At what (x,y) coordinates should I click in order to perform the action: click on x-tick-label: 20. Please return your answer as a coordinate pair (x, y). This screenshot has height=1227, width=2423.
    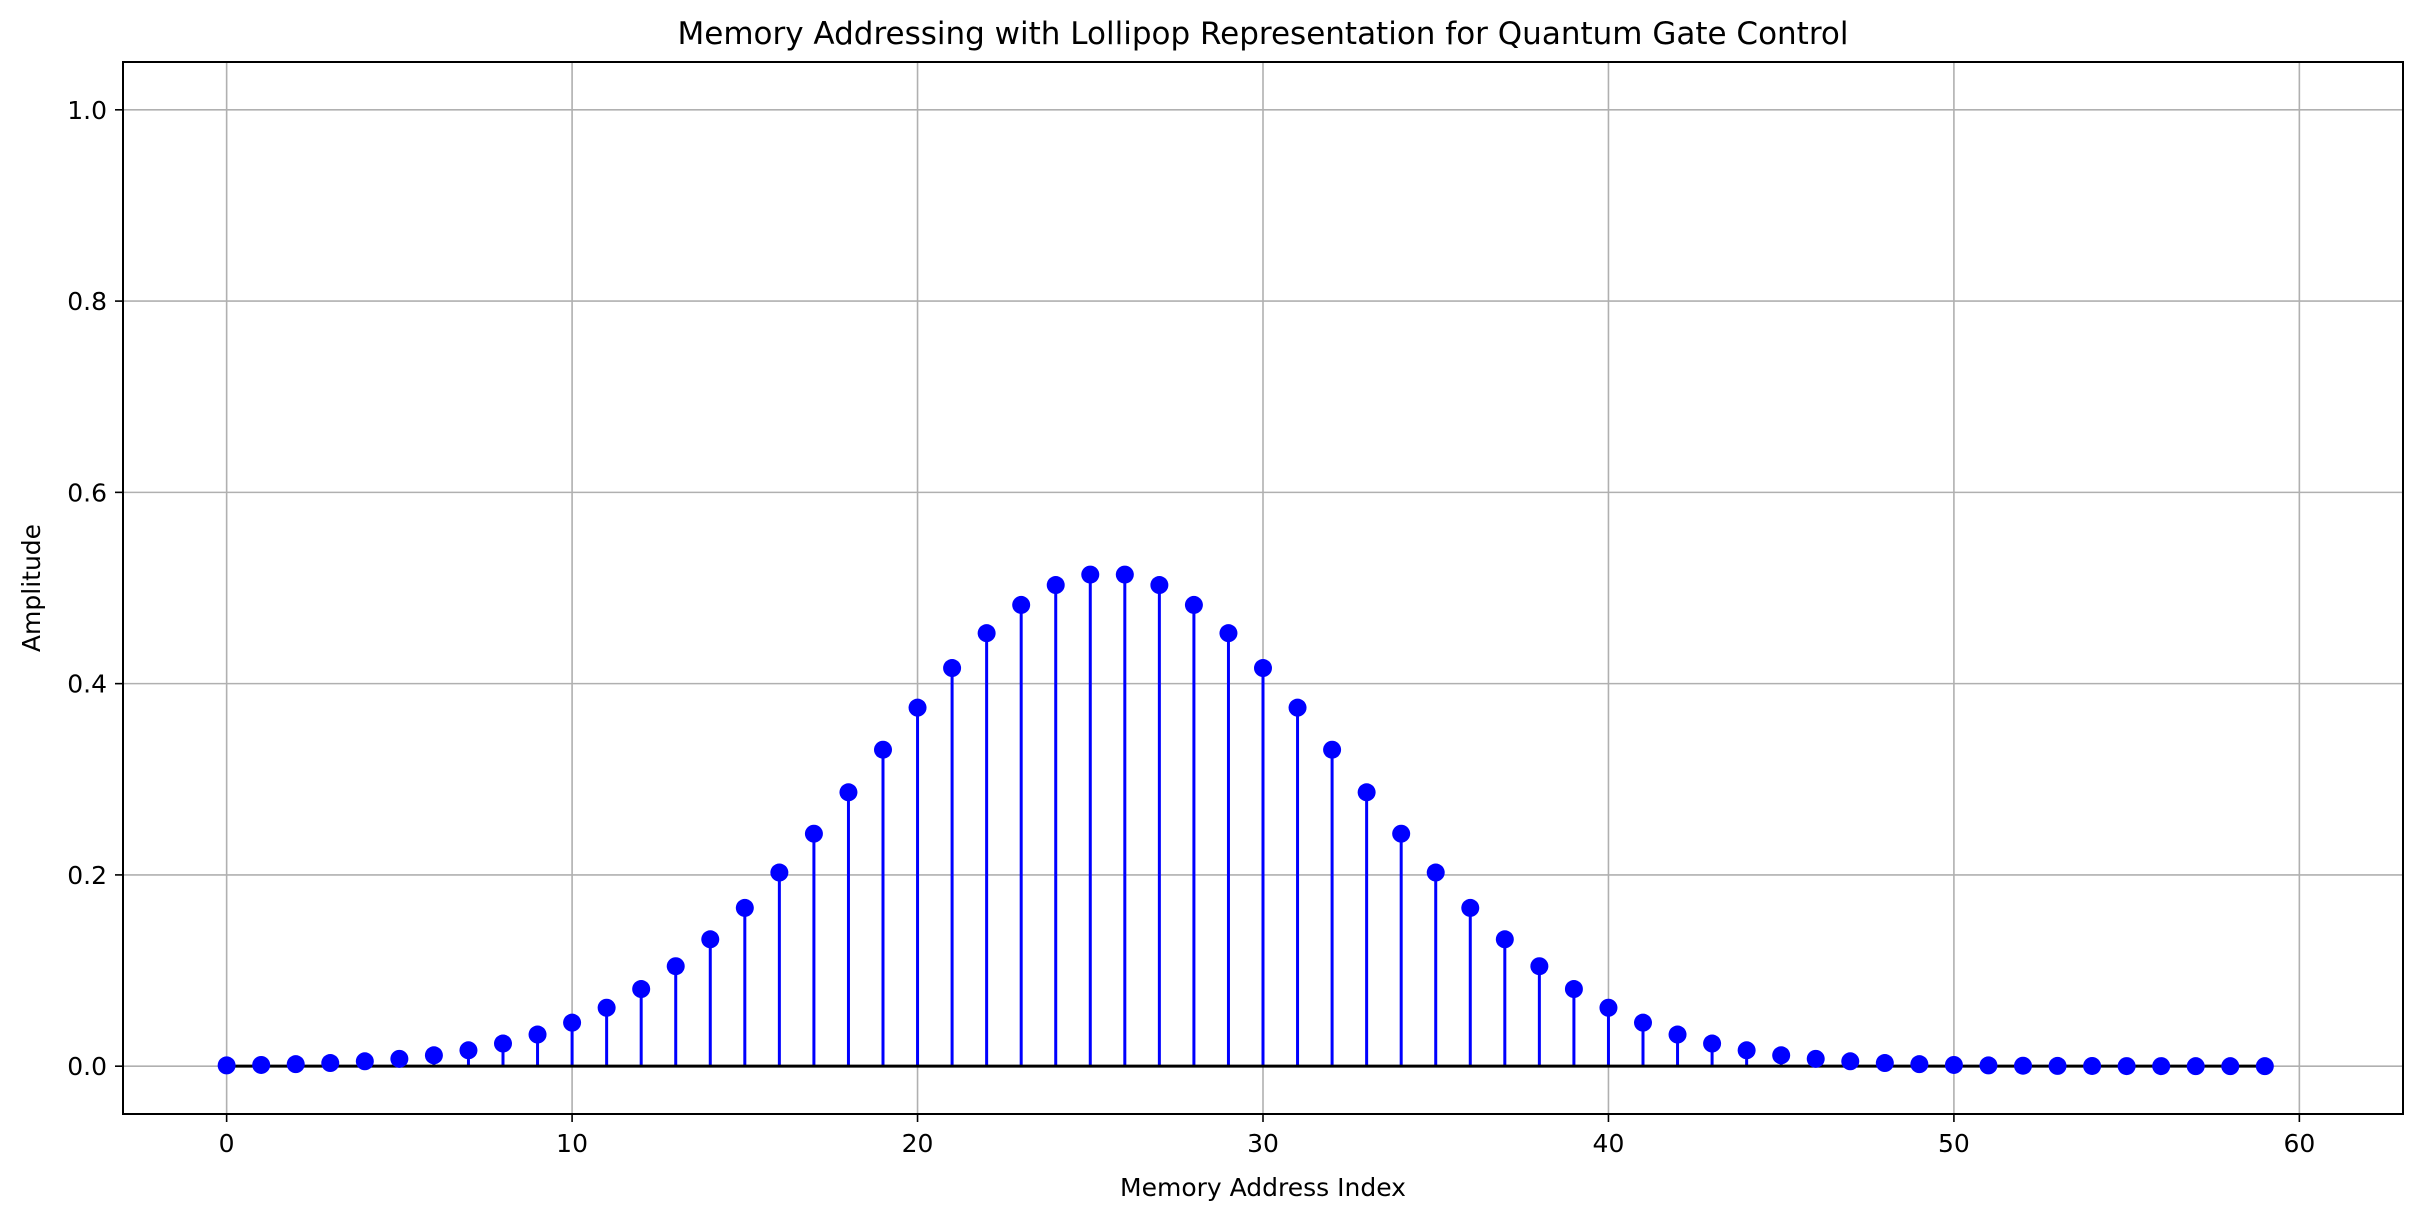
    Looking at the image, I should click on (918, 1143).